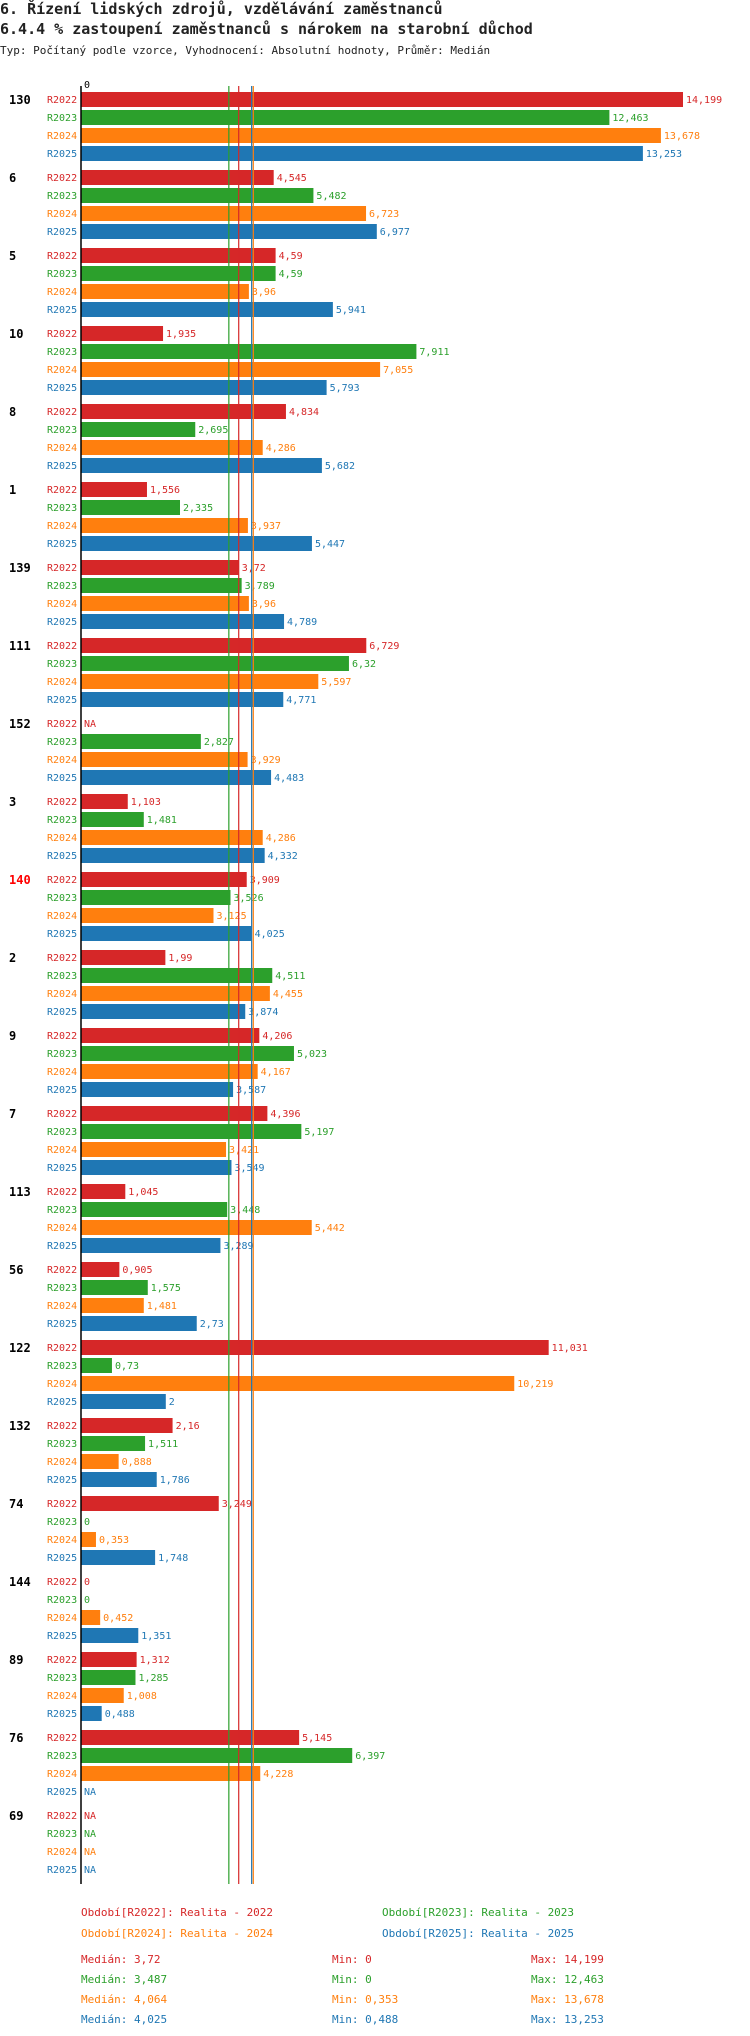  I want to click on value-label: 1,351, so click(156, 1636).